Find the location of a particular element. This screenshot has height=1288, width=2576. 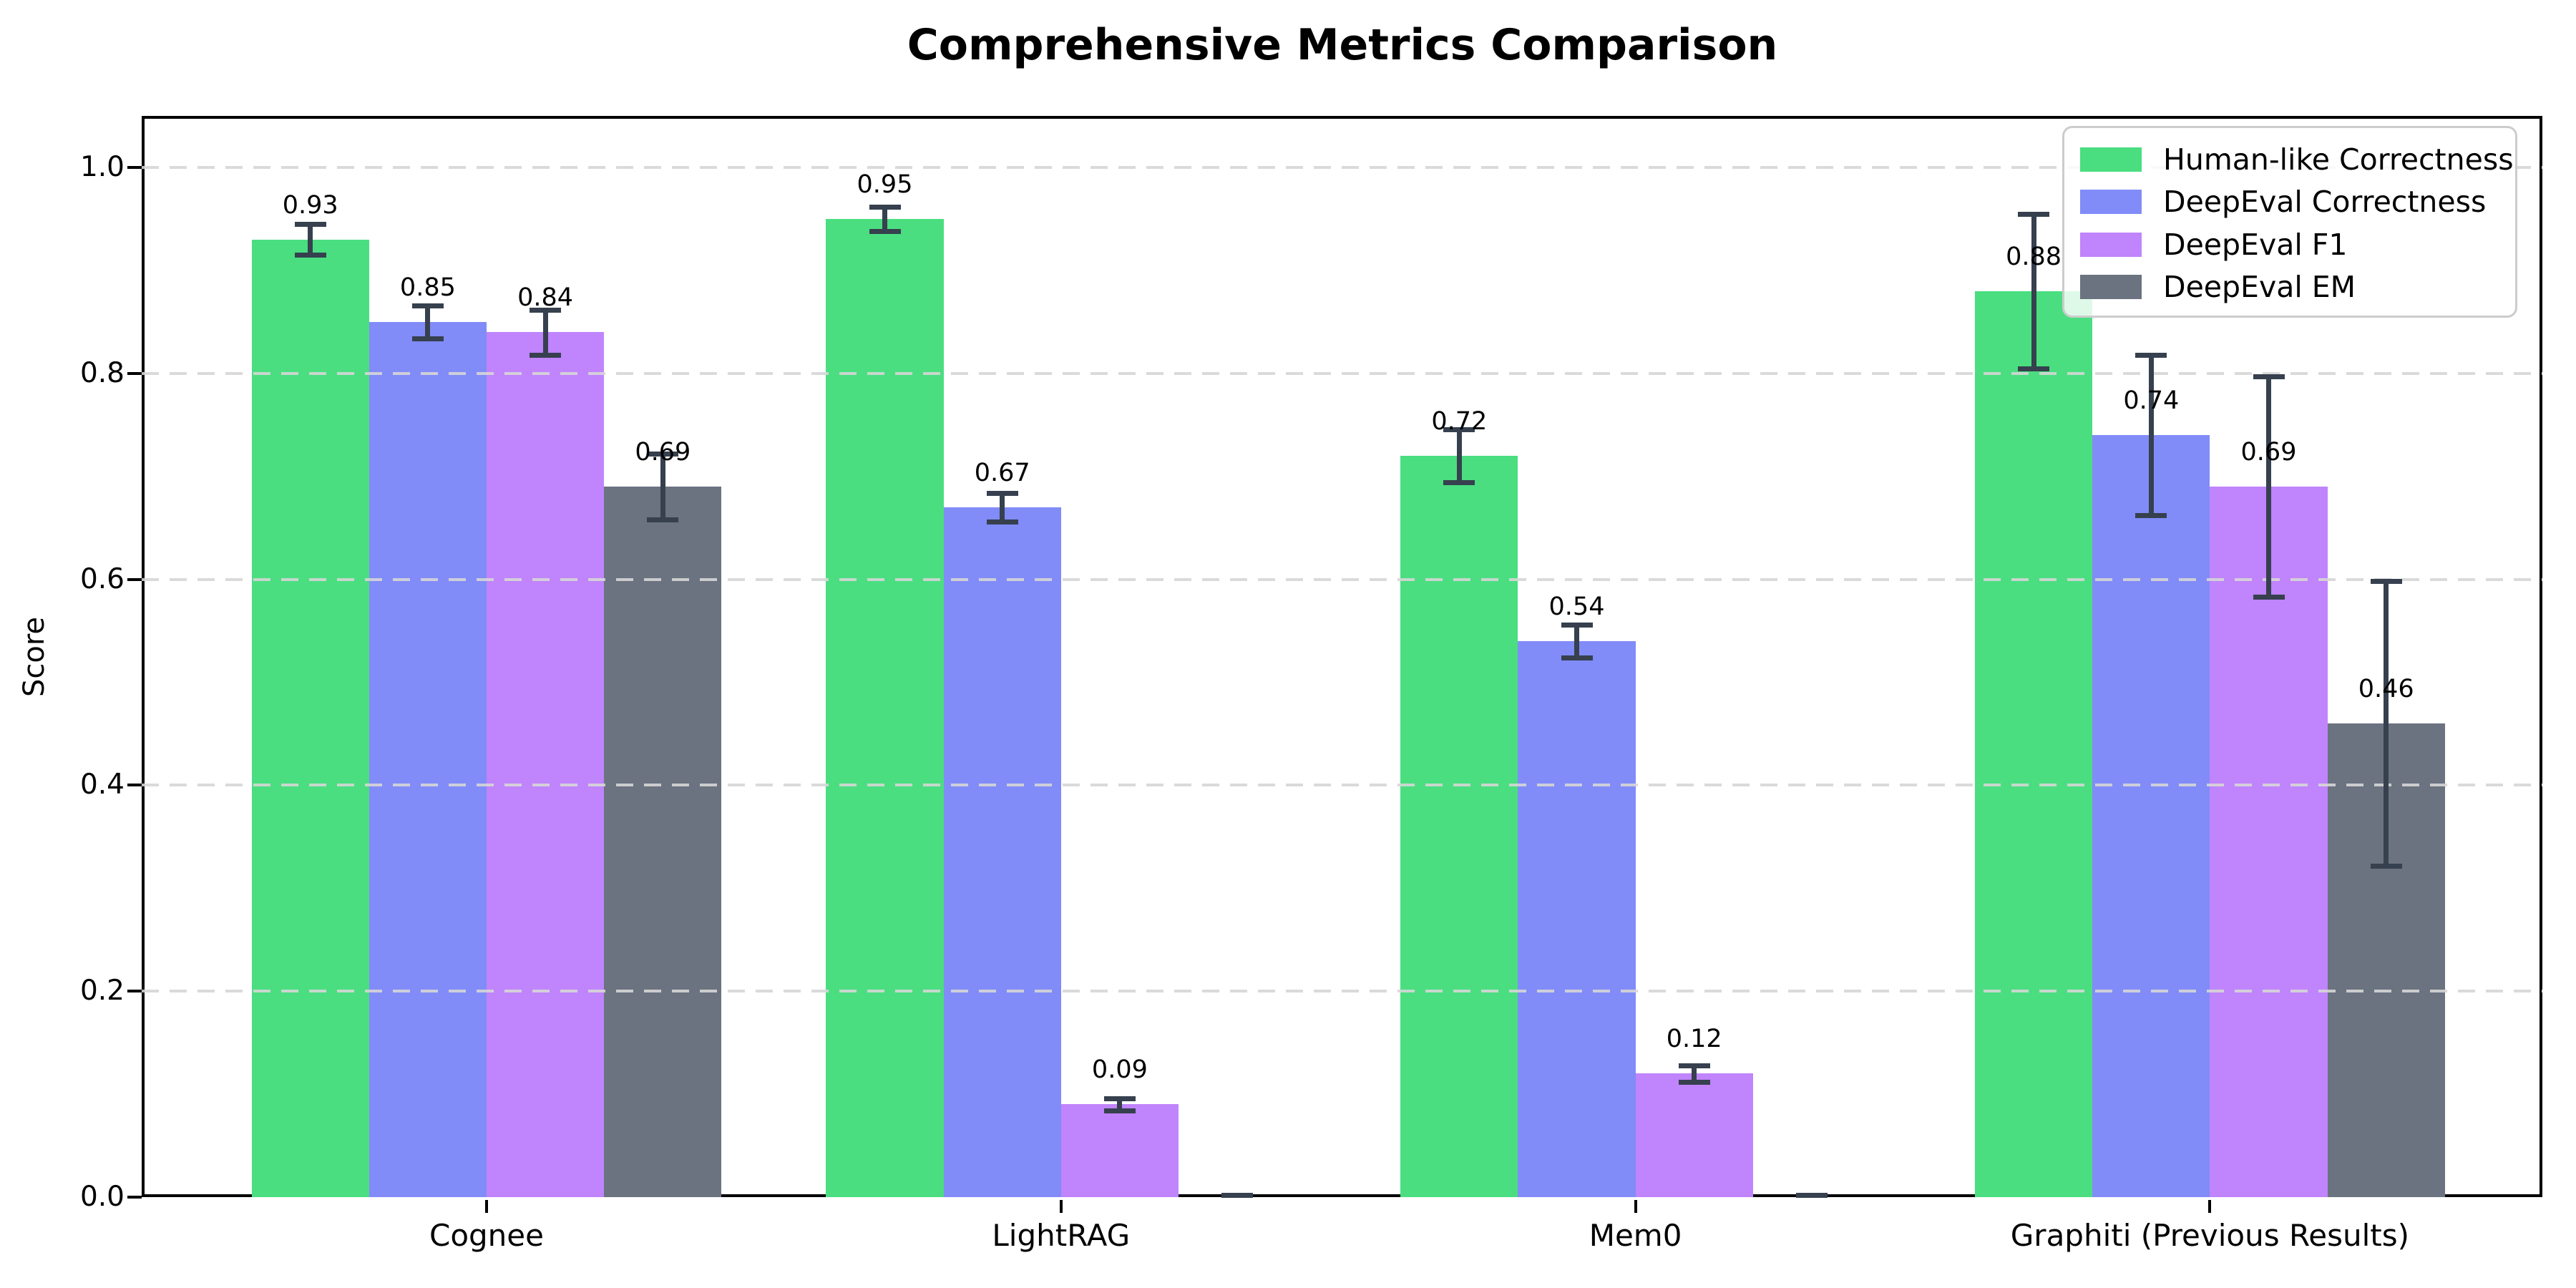

bar-value-label: 0.95 is located at coordinates (885, 184).